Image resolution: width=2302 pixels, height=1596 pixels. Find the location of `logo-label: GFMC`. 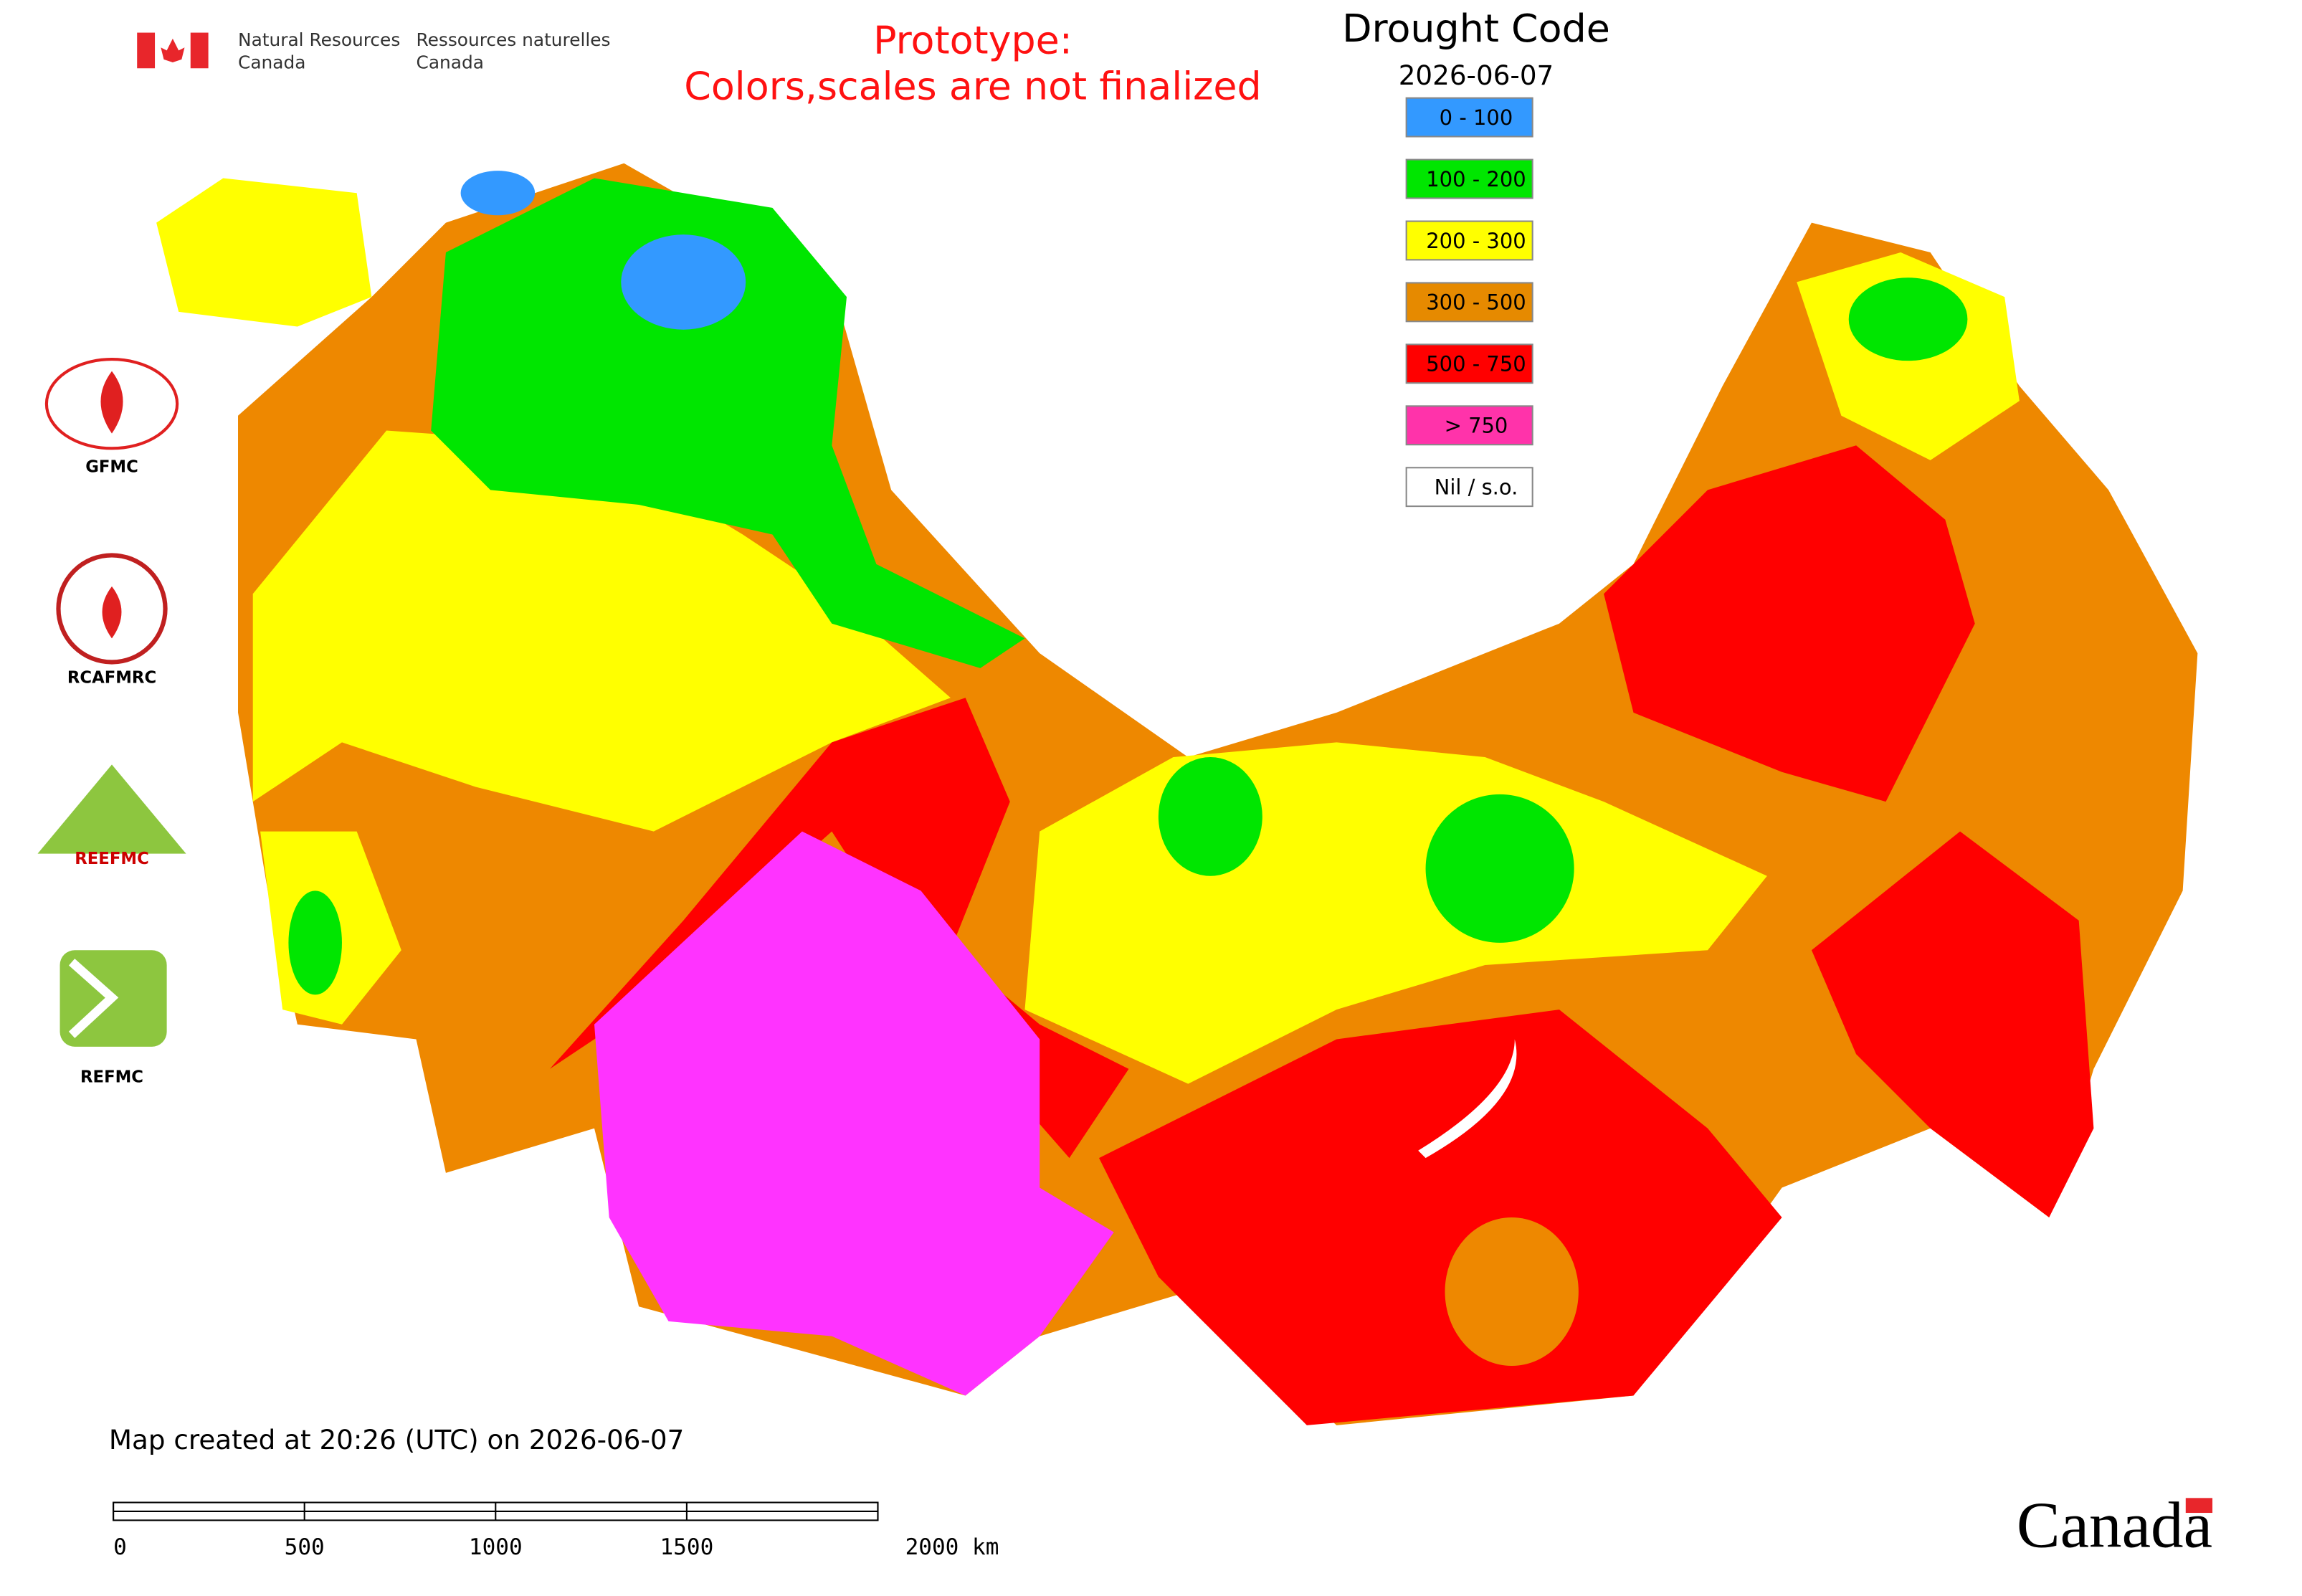

logo-label: GFMC is located at coordinates (112, 466).